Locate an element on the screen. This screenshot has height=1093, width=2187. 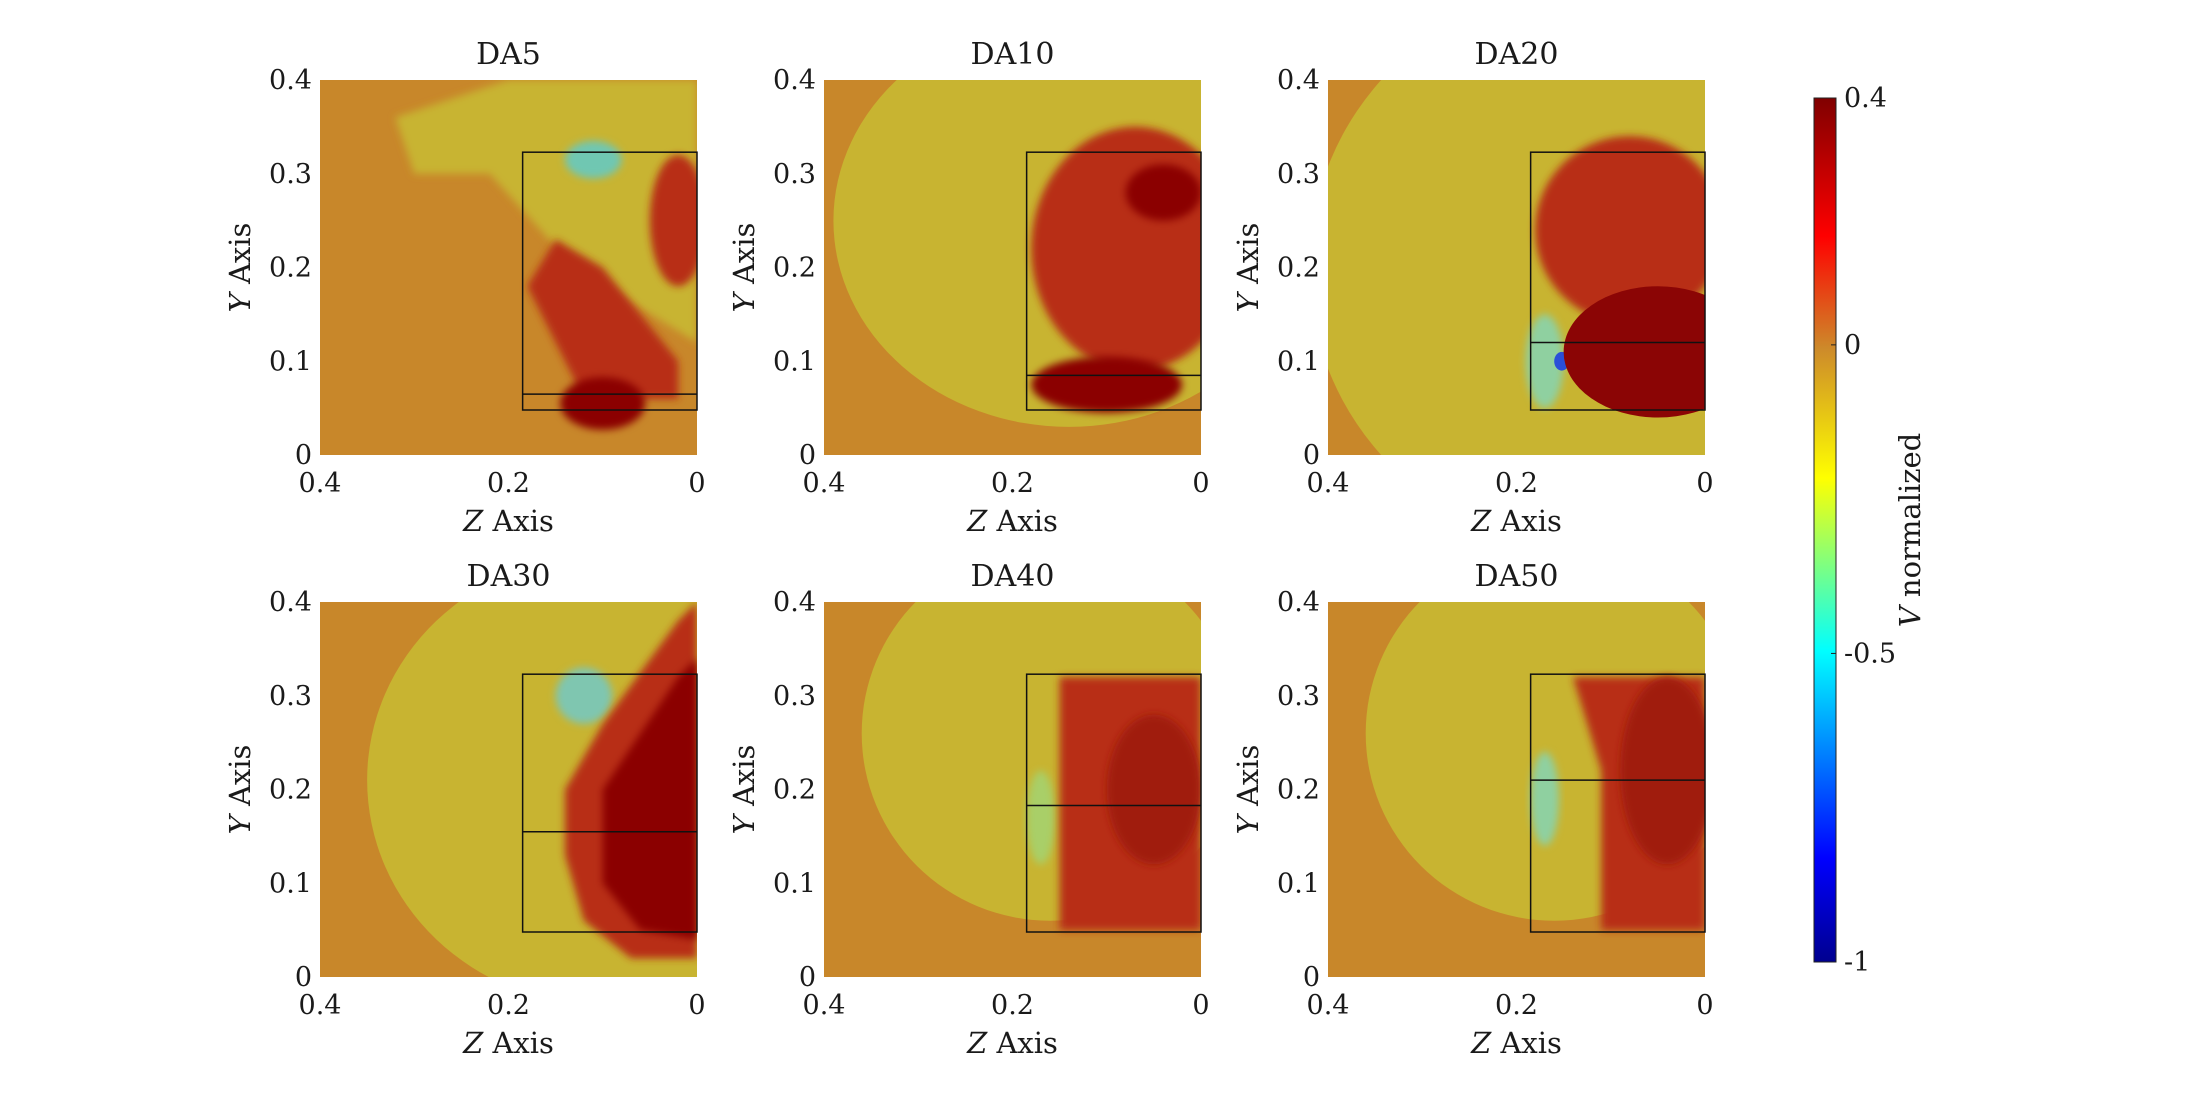
dark-core-upper is located at coordinates (1163, 192).